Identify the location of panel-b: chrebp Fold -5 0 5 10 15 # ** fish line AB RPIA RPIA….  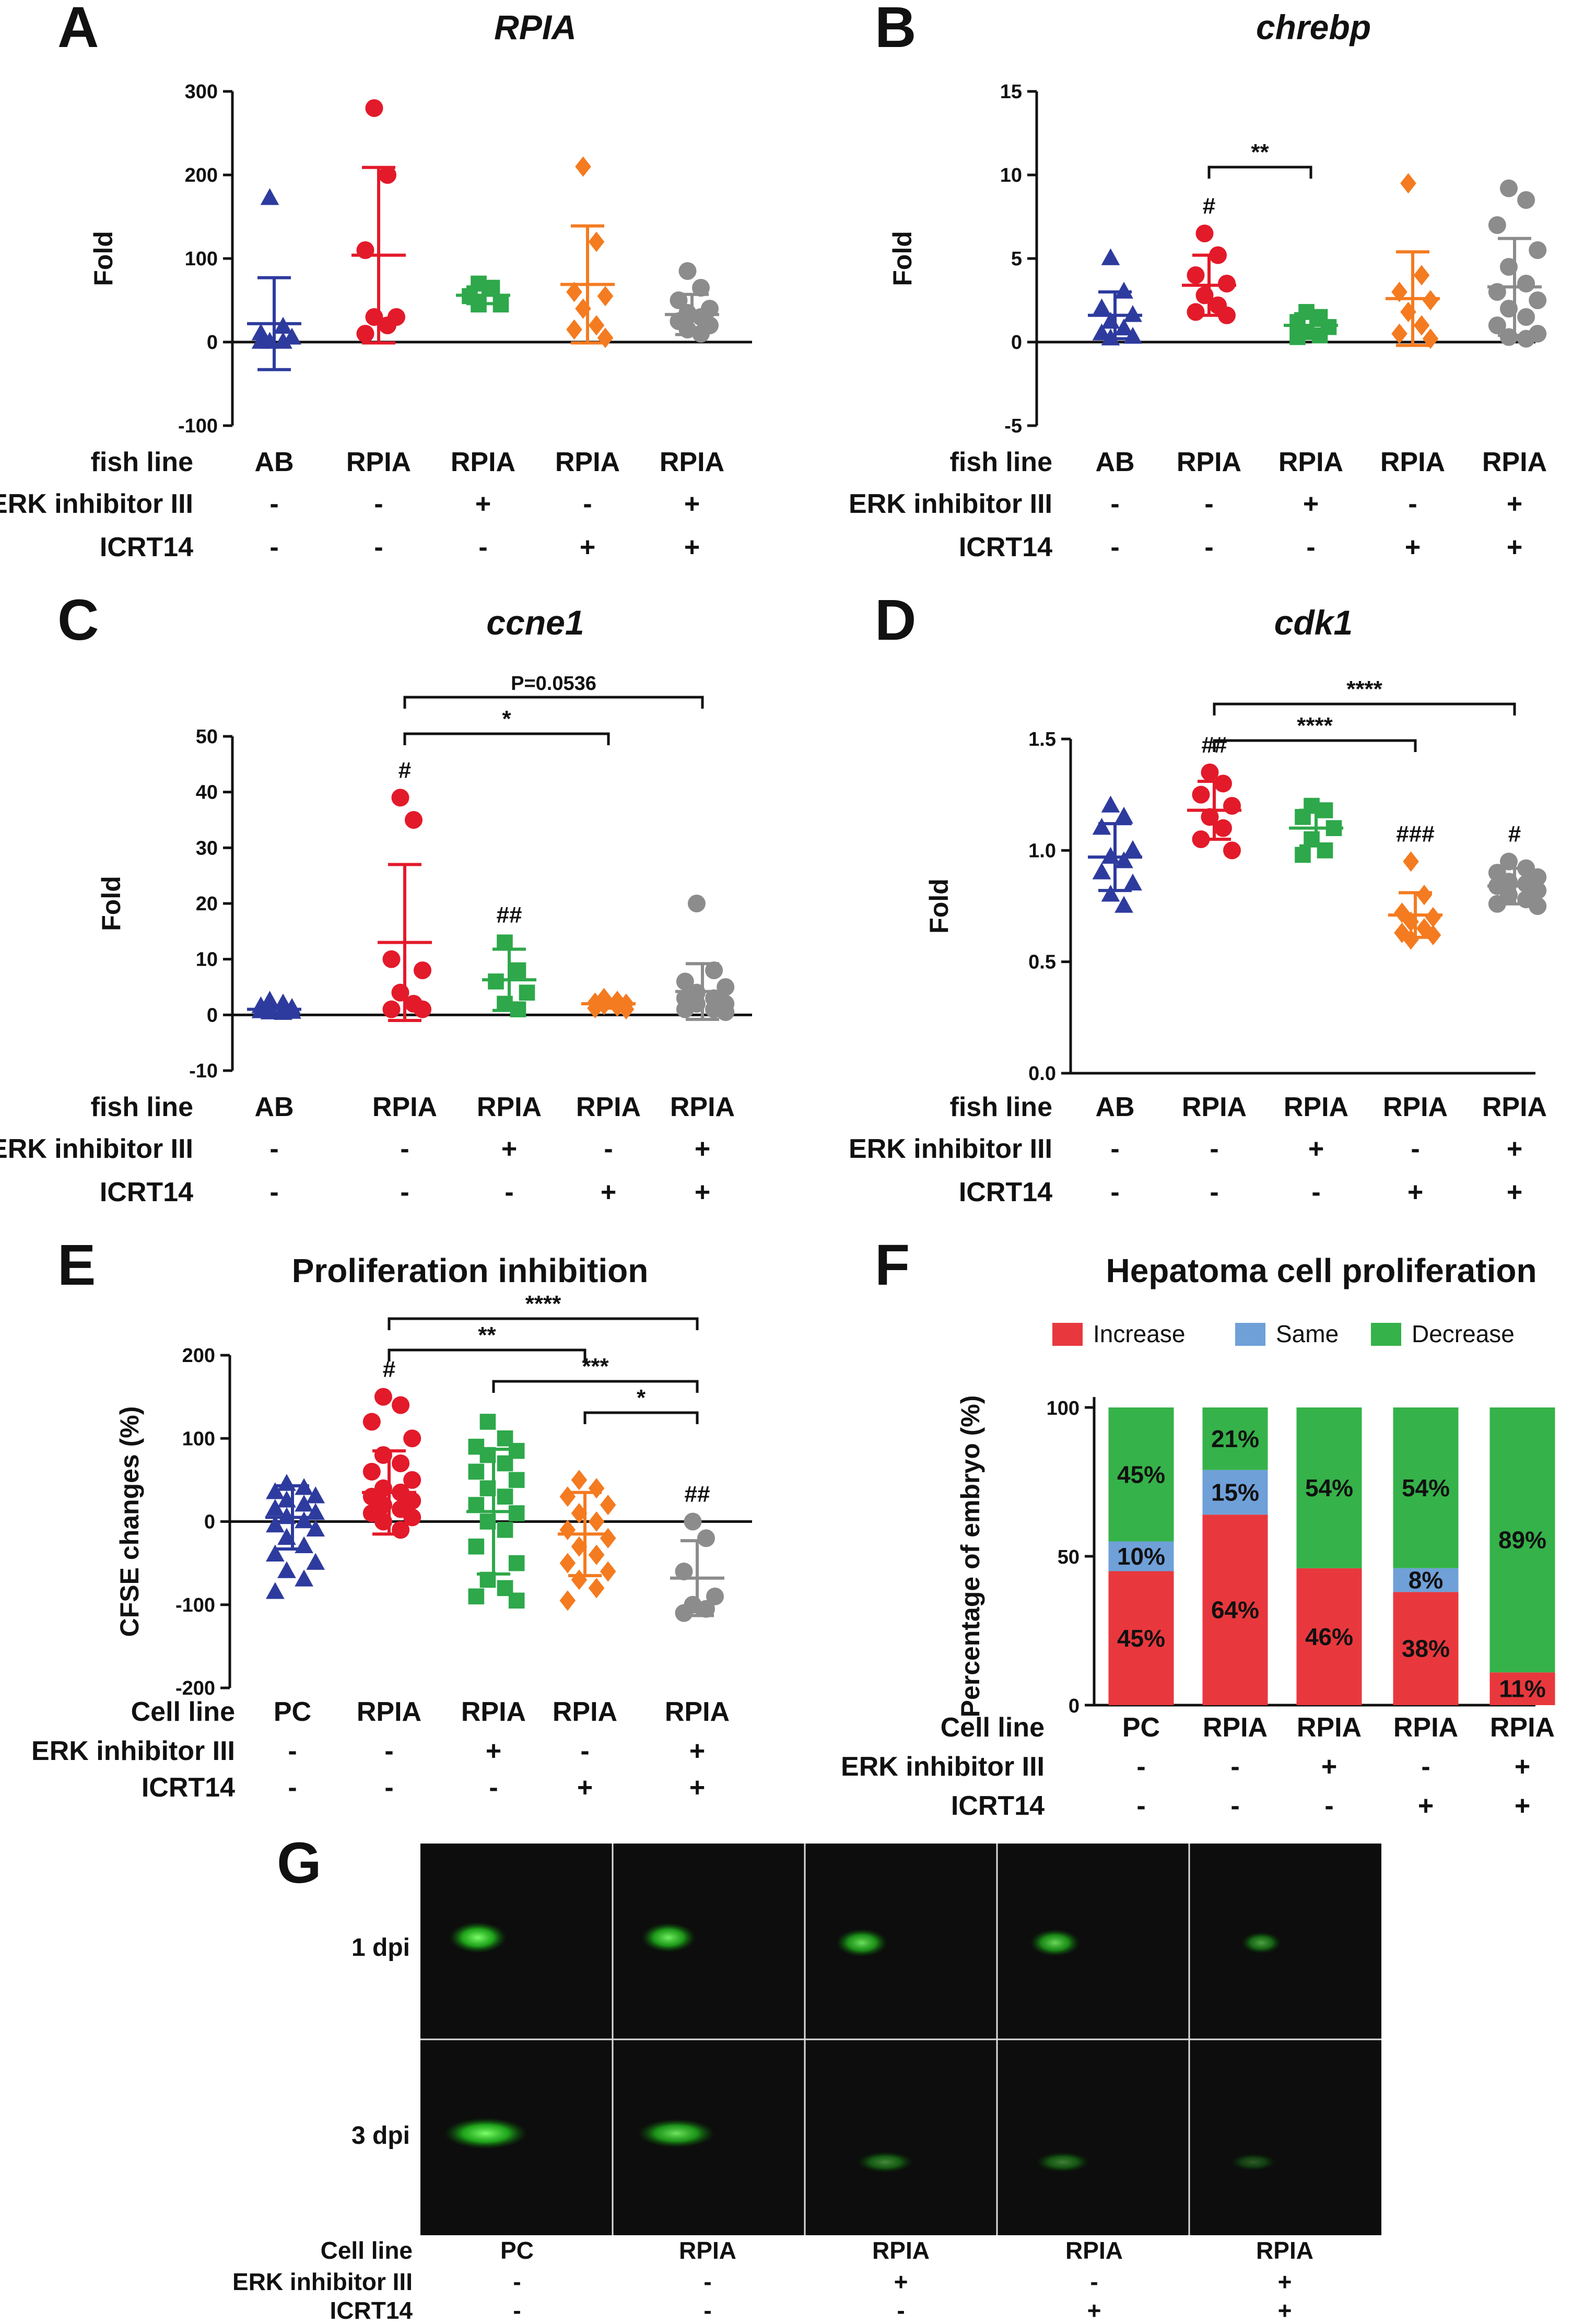
(1198, 285).